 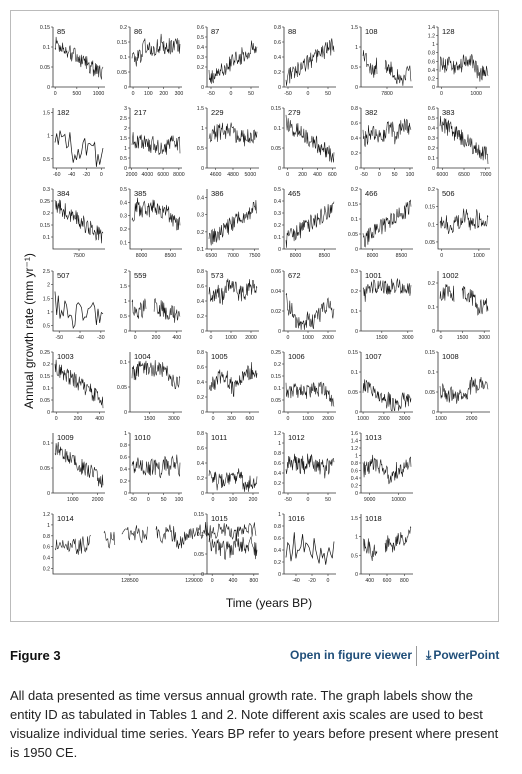 I want to click on panel-1014: 1014 0.2 0.4 0.6 0.8 1 1.2 128500 129000, so click(x=150, y=548).